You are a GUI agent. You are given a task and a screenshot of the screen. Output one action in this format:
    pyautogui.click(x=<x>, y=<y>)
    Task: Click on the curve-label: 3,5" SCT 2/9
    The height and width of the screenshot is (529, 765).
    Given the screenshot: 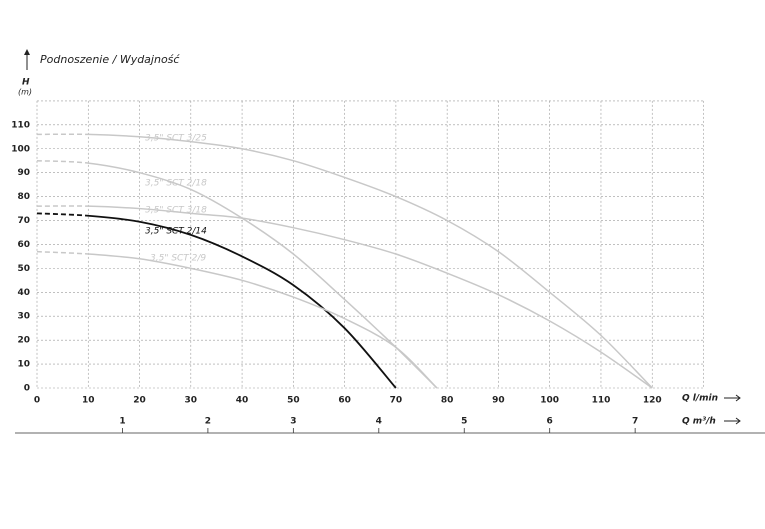 What is the action you would take?
    pyautogui.click(x=178, y=259)
    